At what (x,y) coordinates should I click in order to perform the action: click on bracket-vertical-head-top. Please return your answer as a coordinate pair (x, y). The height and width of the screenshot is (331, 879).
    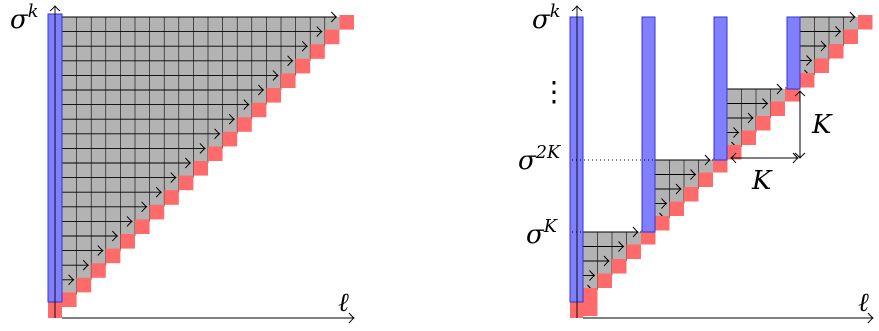
    Looking at the image, I should click on (800, 93).